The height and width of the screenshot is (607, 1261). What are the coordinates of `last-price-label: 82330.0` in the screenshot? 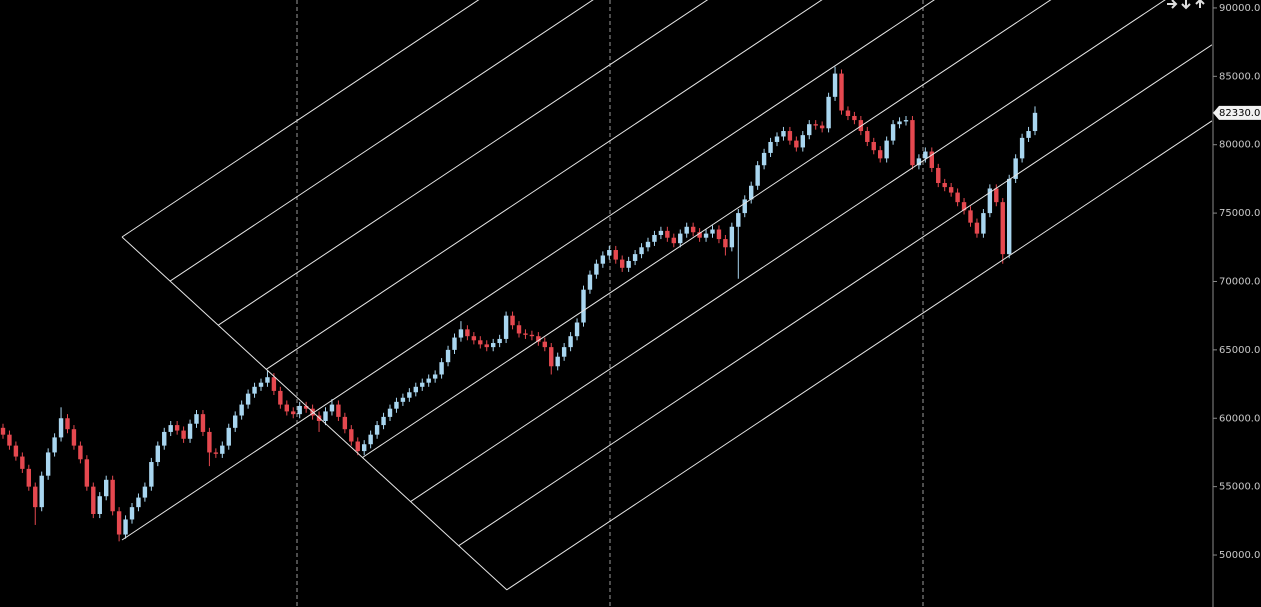 It's located at (1239, 113).